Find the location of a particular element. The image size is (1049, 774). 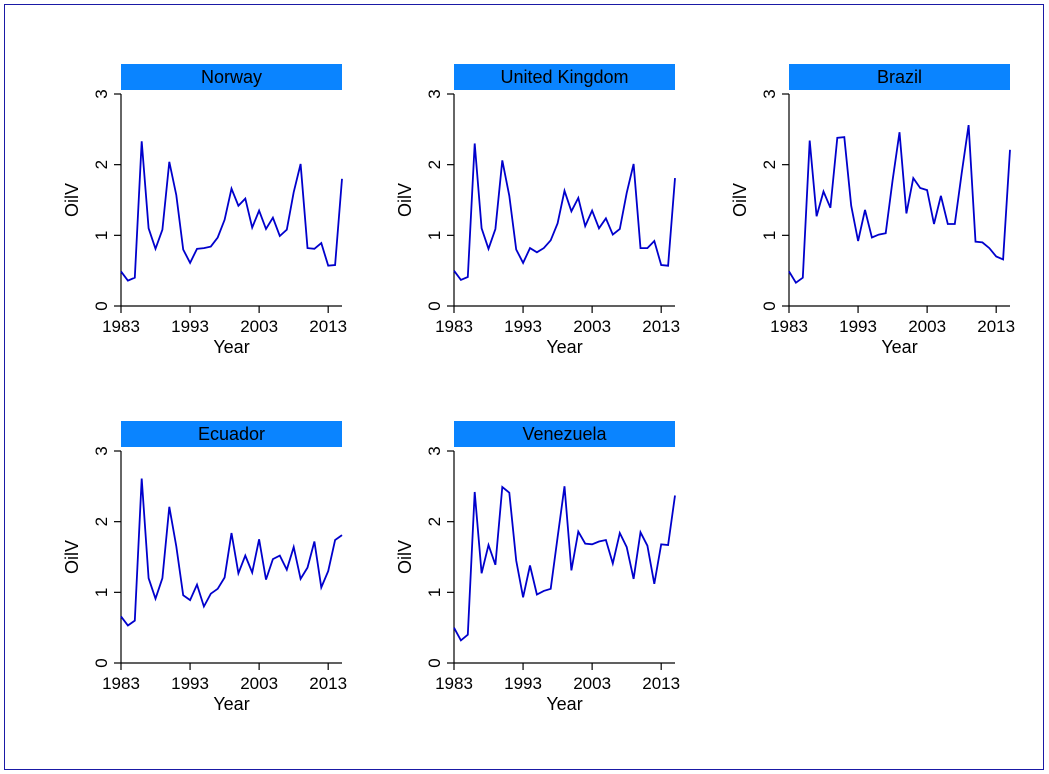

x-axis-title-united-kingdom: Year is located at coordinates (564, 347).